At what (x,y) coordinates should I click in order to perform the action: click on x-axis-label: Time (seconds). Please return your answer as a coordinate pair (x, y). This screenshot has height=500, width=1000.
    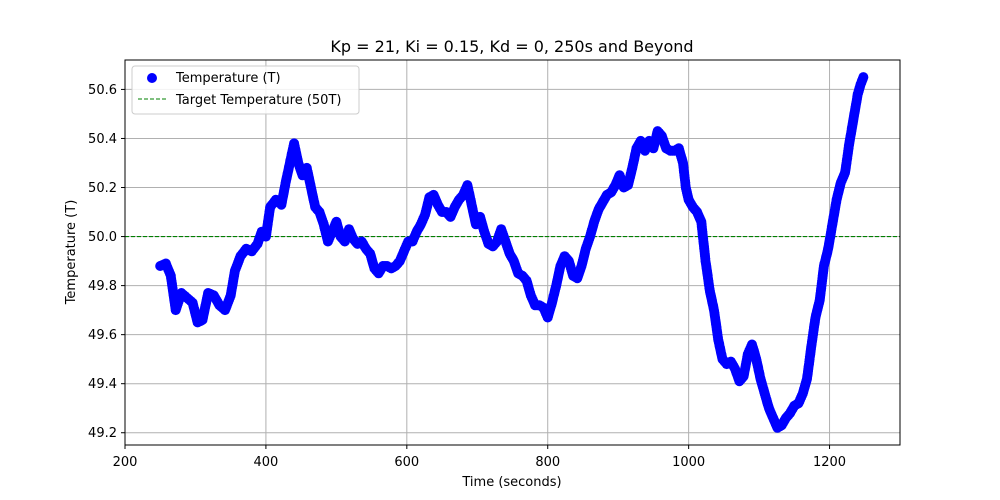
    Looking at the image, I should click on (511, 482).